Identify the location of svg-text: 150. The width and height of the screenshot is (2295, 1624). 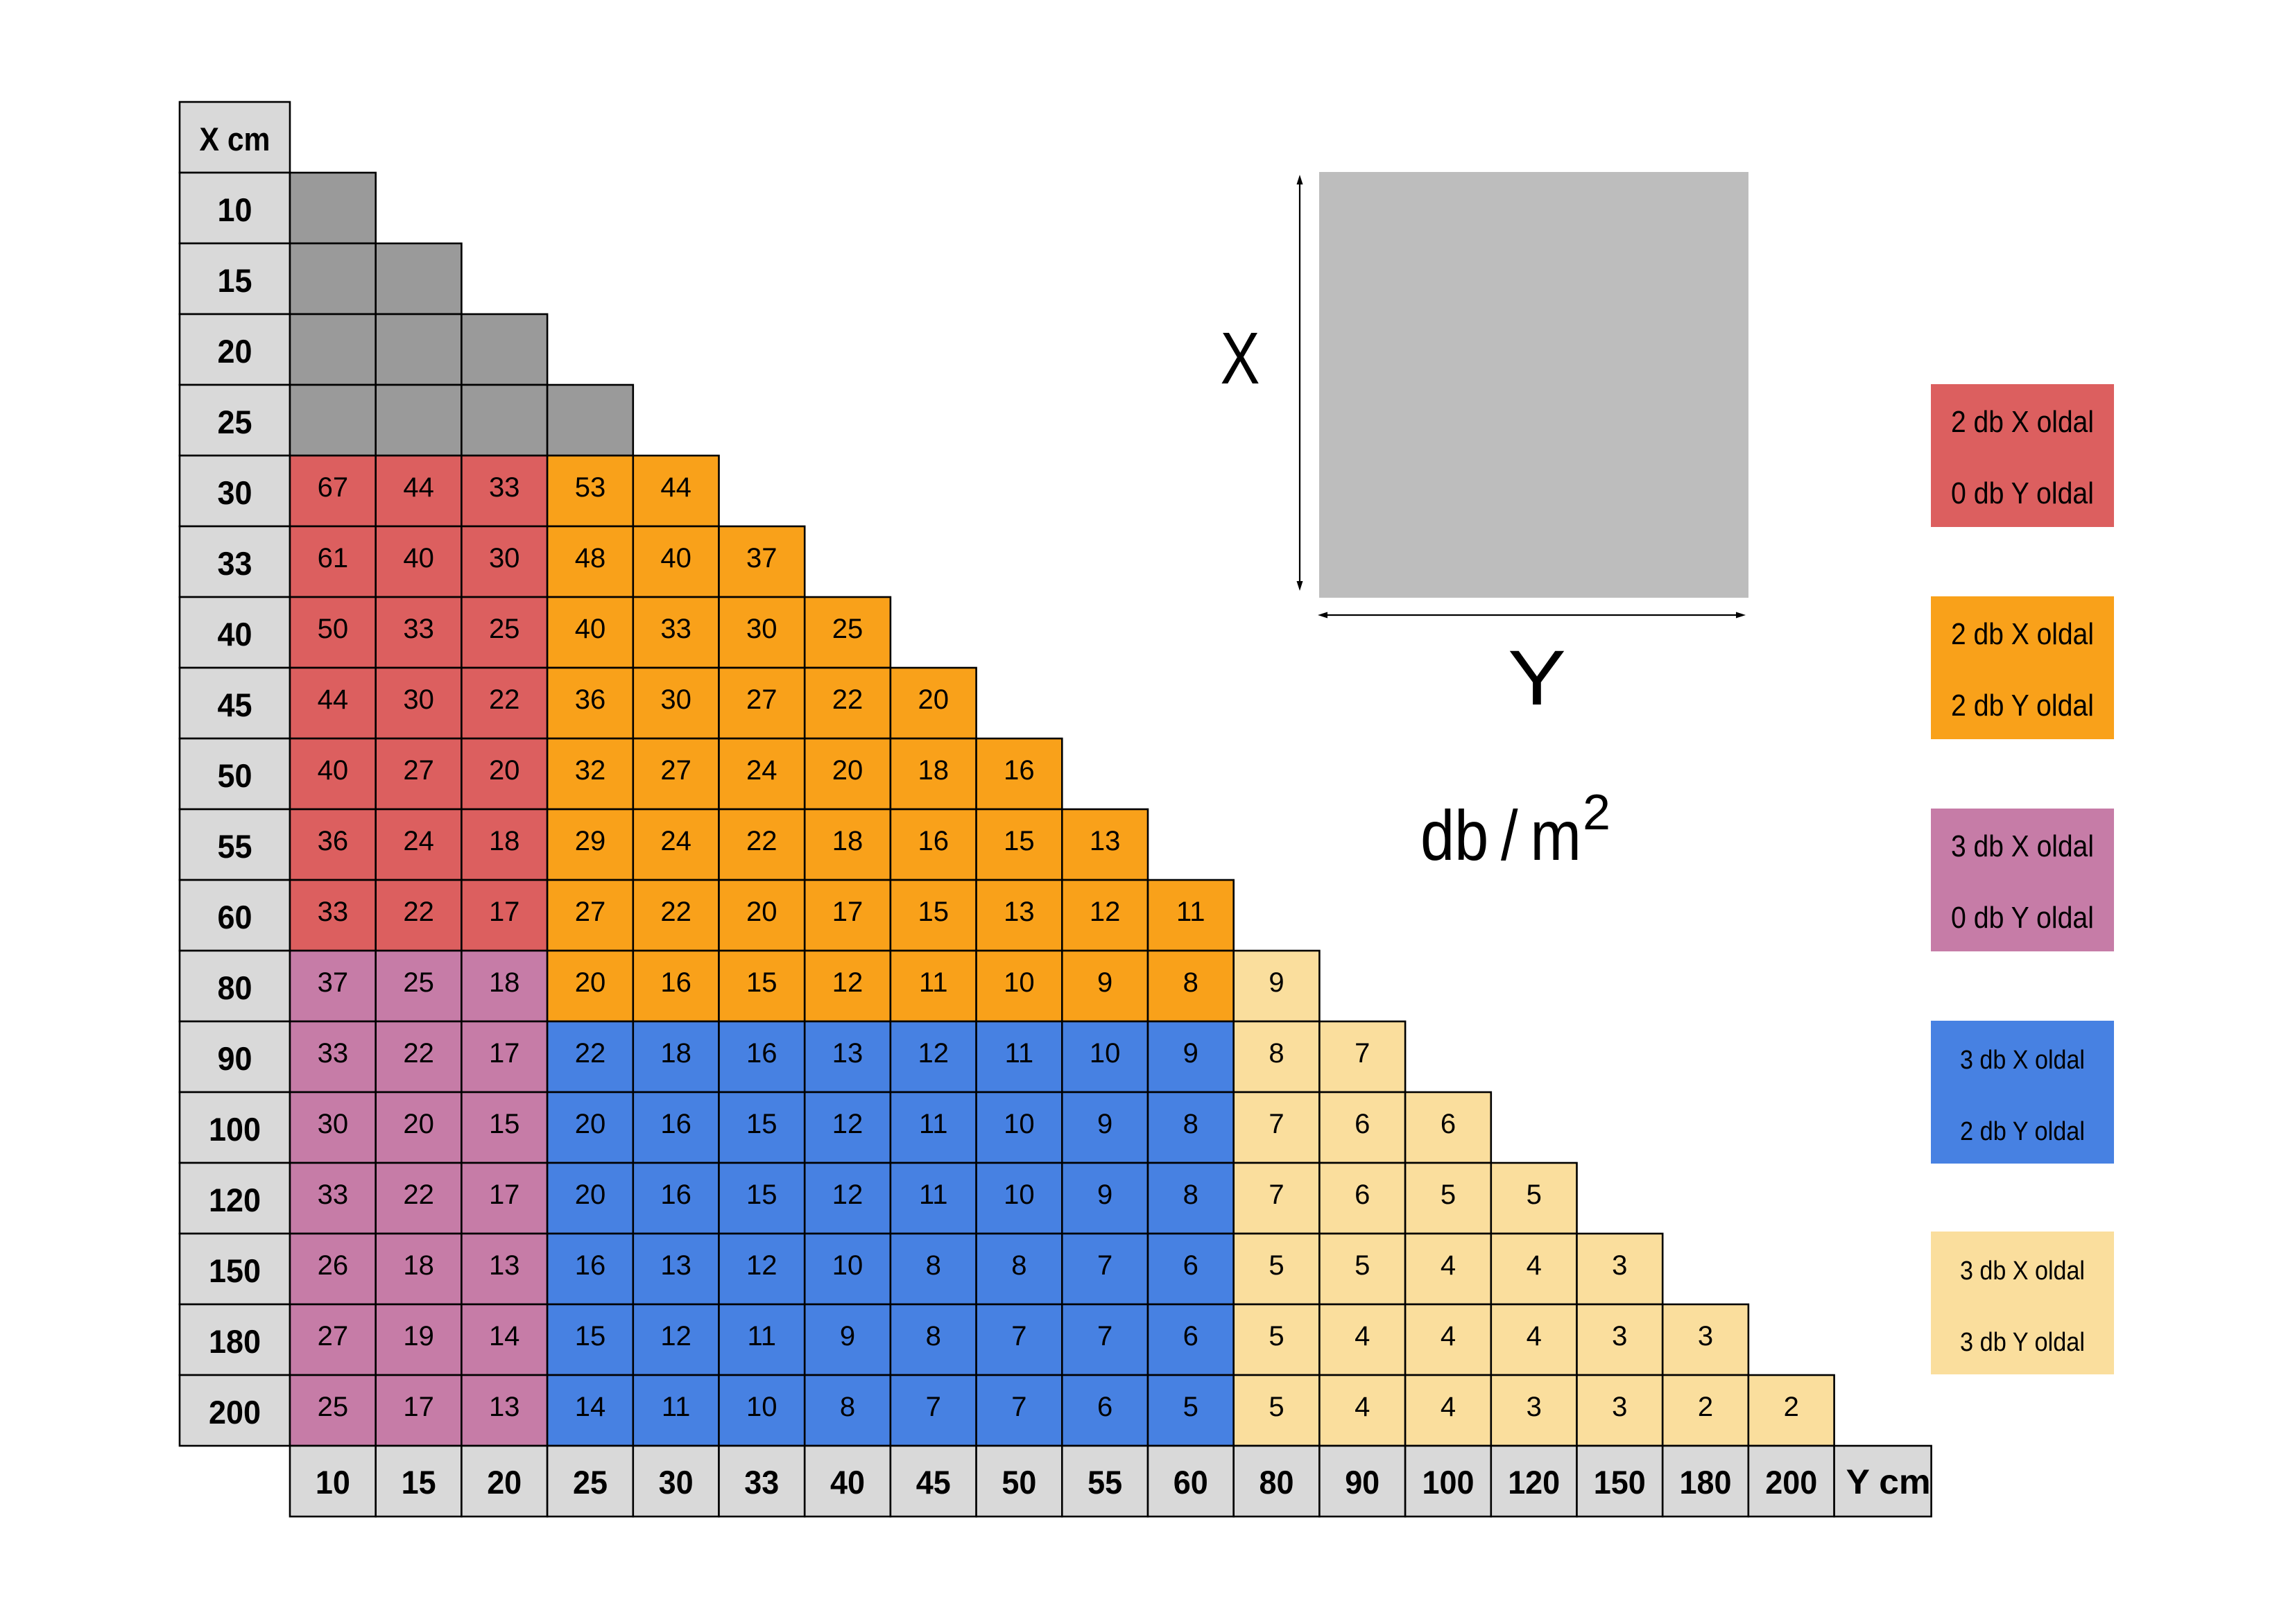
(235, 1271).